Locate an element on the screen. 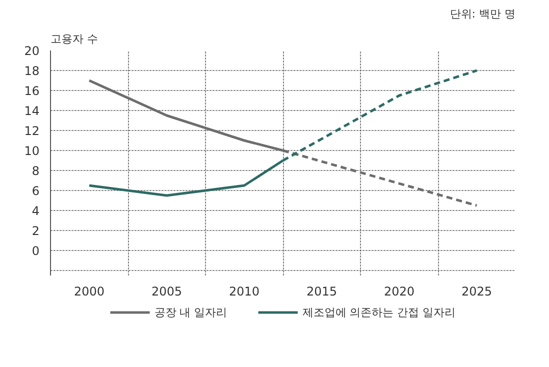 The width and height of the screenshot is (549, 367). y-tick-label: 6 is located at coordinates (36, 191).